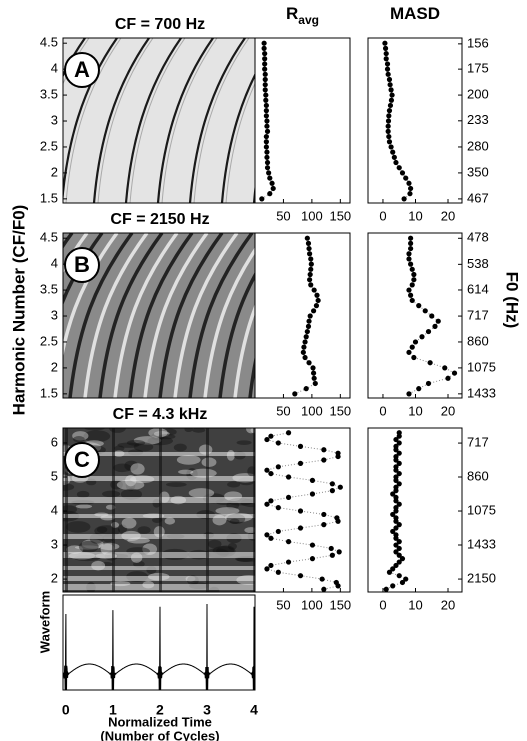 The image size is (527, 741). What do you see at coordinates (207, 710) in the screenshot?
I see `x-tick-label: 3` at bounding box center [207, 710].